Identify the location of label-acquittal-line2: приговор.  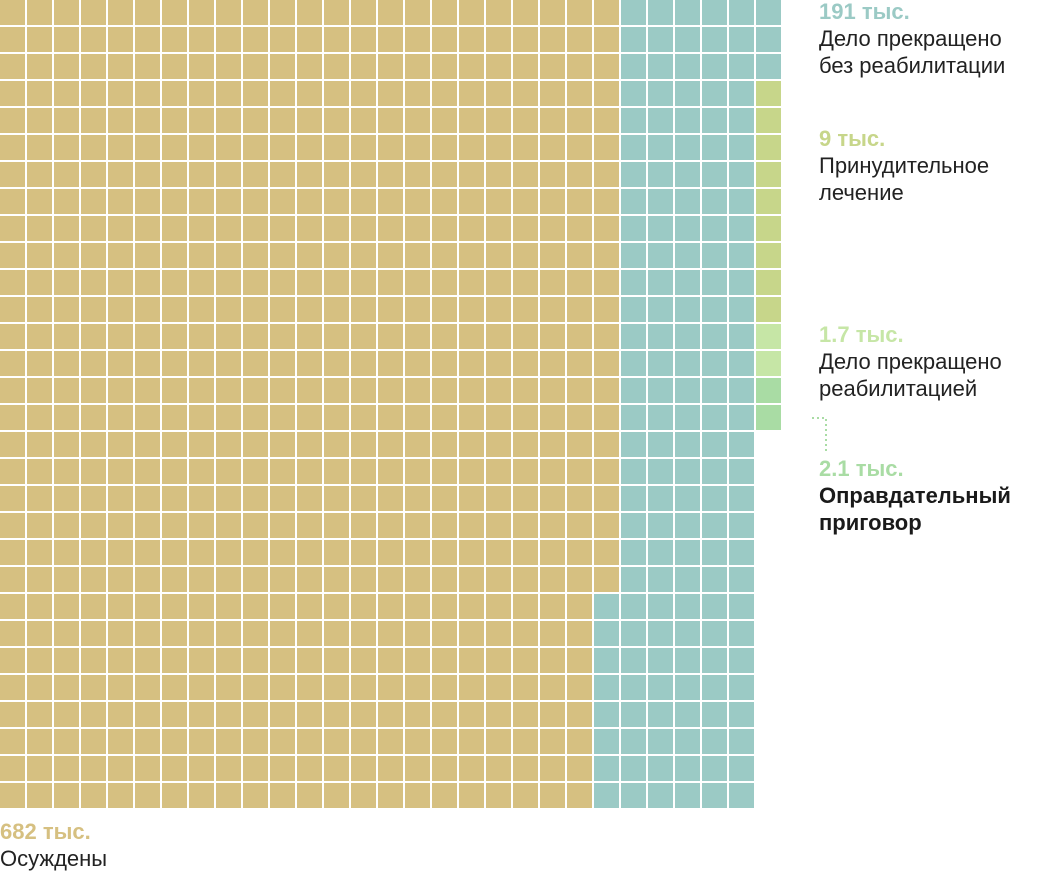
(870, 522).